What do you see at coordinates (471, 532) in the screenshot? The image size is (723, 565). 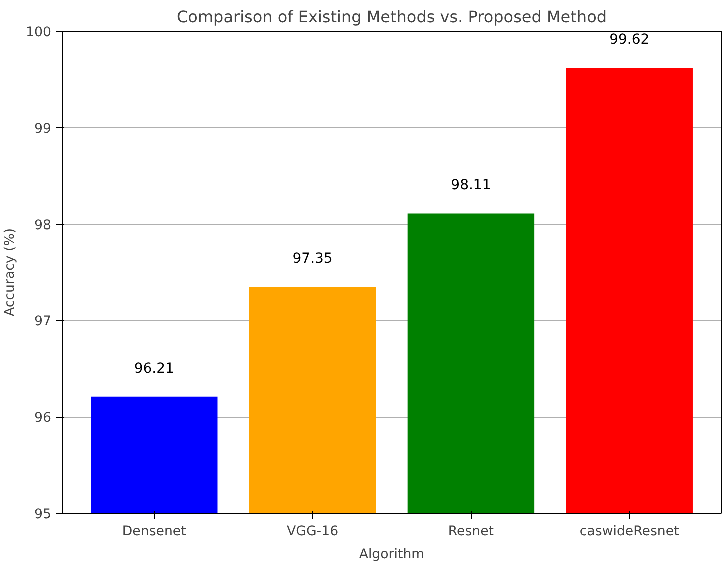 I see `x-tick-label: Resnet` at bounding box center [471, 532].